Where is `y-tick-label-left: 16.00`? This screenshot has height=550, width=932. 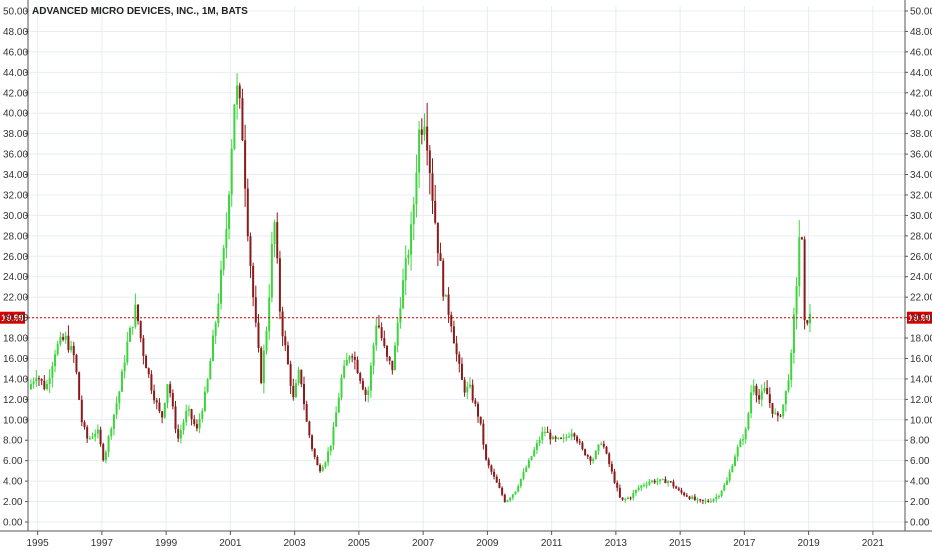
y-tick-label-left: 16.00 is located at coordinates (15, 359).